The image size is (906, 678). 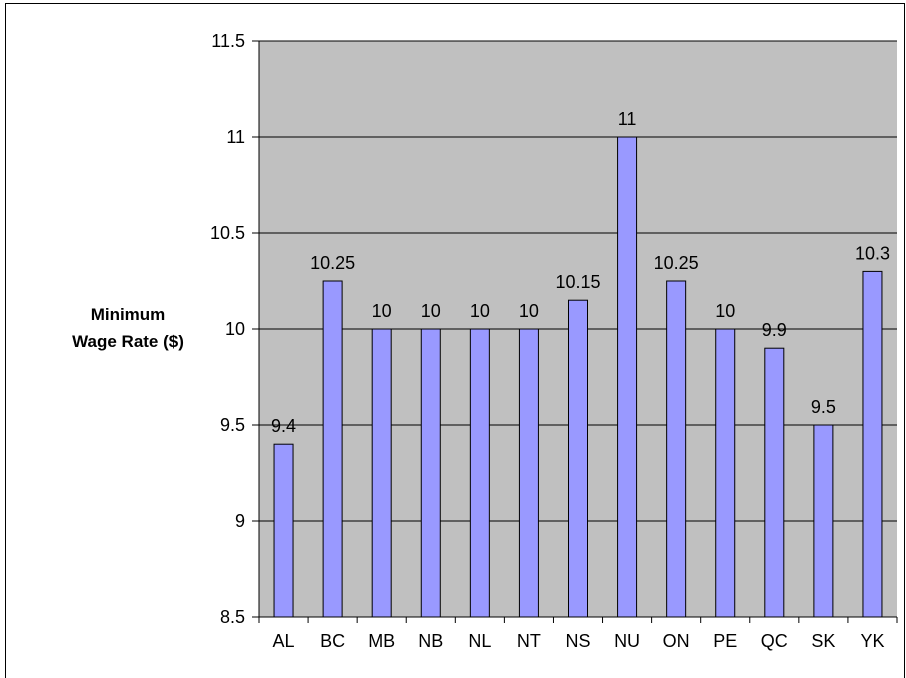 What do you see at coordinates (430, 641) in the screenshot?
I see `x-tick-label: NB` at bounding box center [430, 641].